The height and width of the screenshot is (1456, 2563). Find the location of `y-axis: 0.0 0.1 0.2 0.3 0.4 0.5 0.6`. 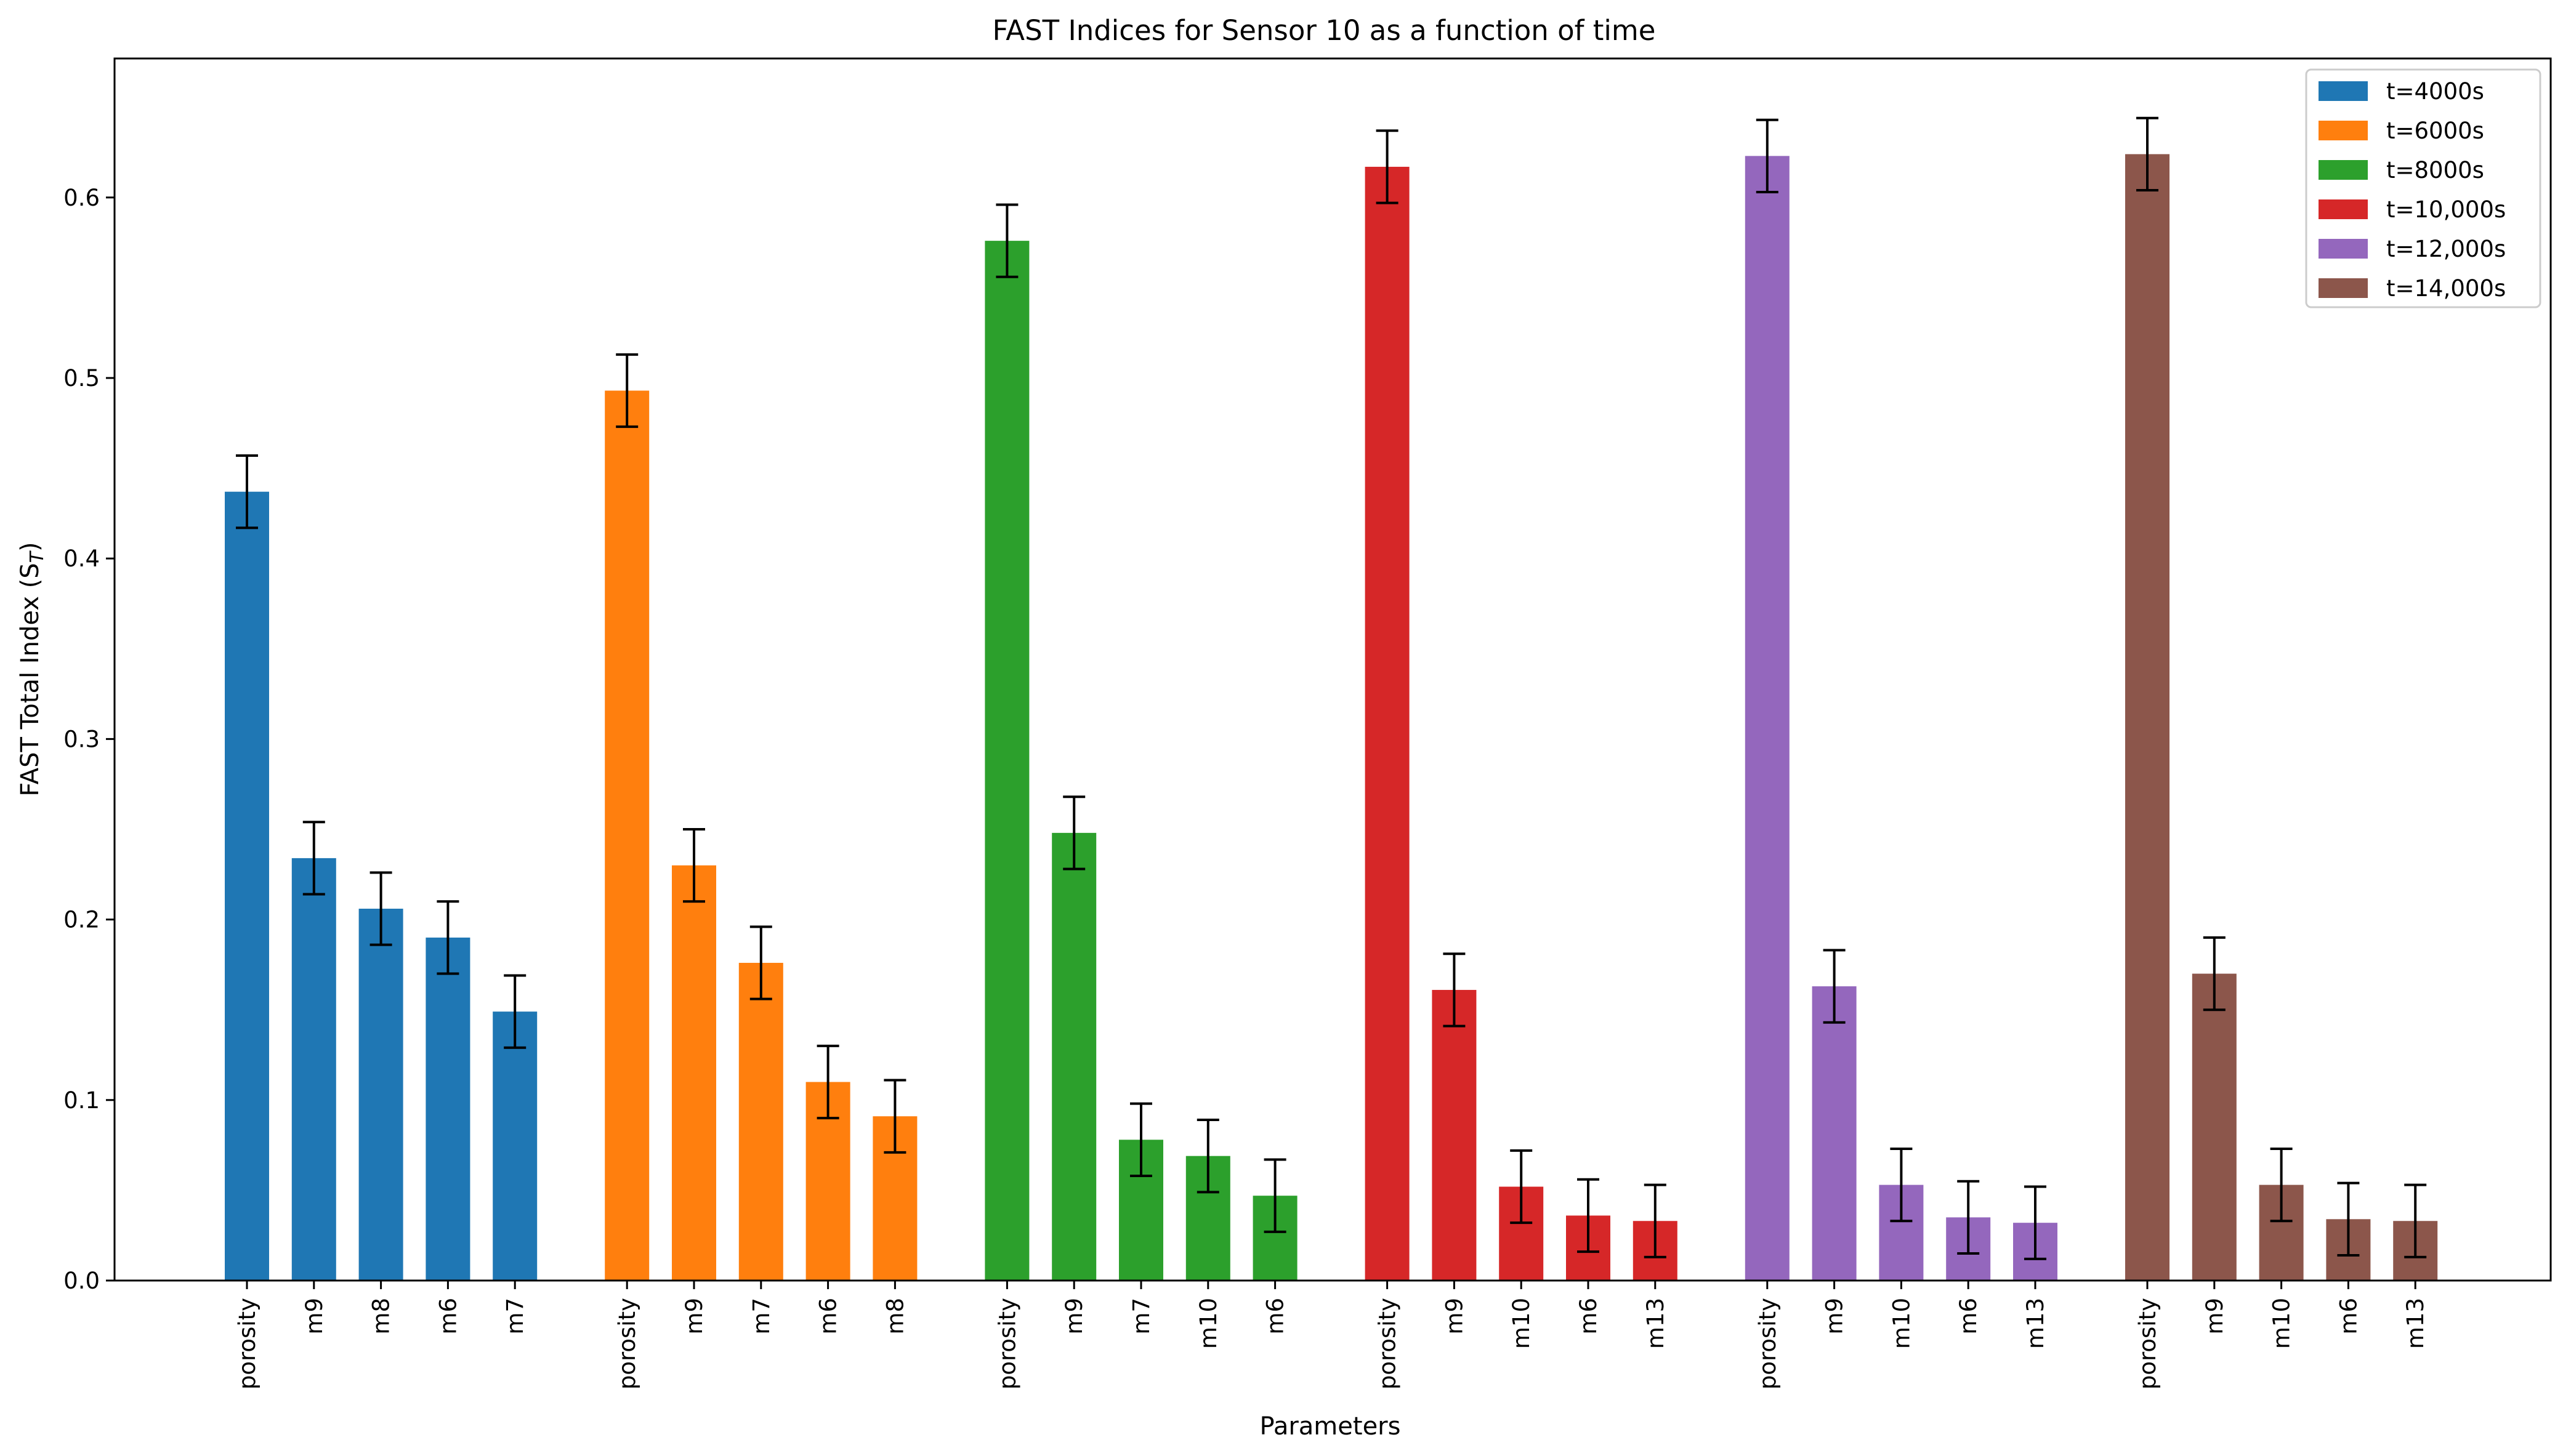

y-axis: 0.0 0.1 0.2 0.3 0.4 0.5 0.6 is located at coordinates (89, 740).